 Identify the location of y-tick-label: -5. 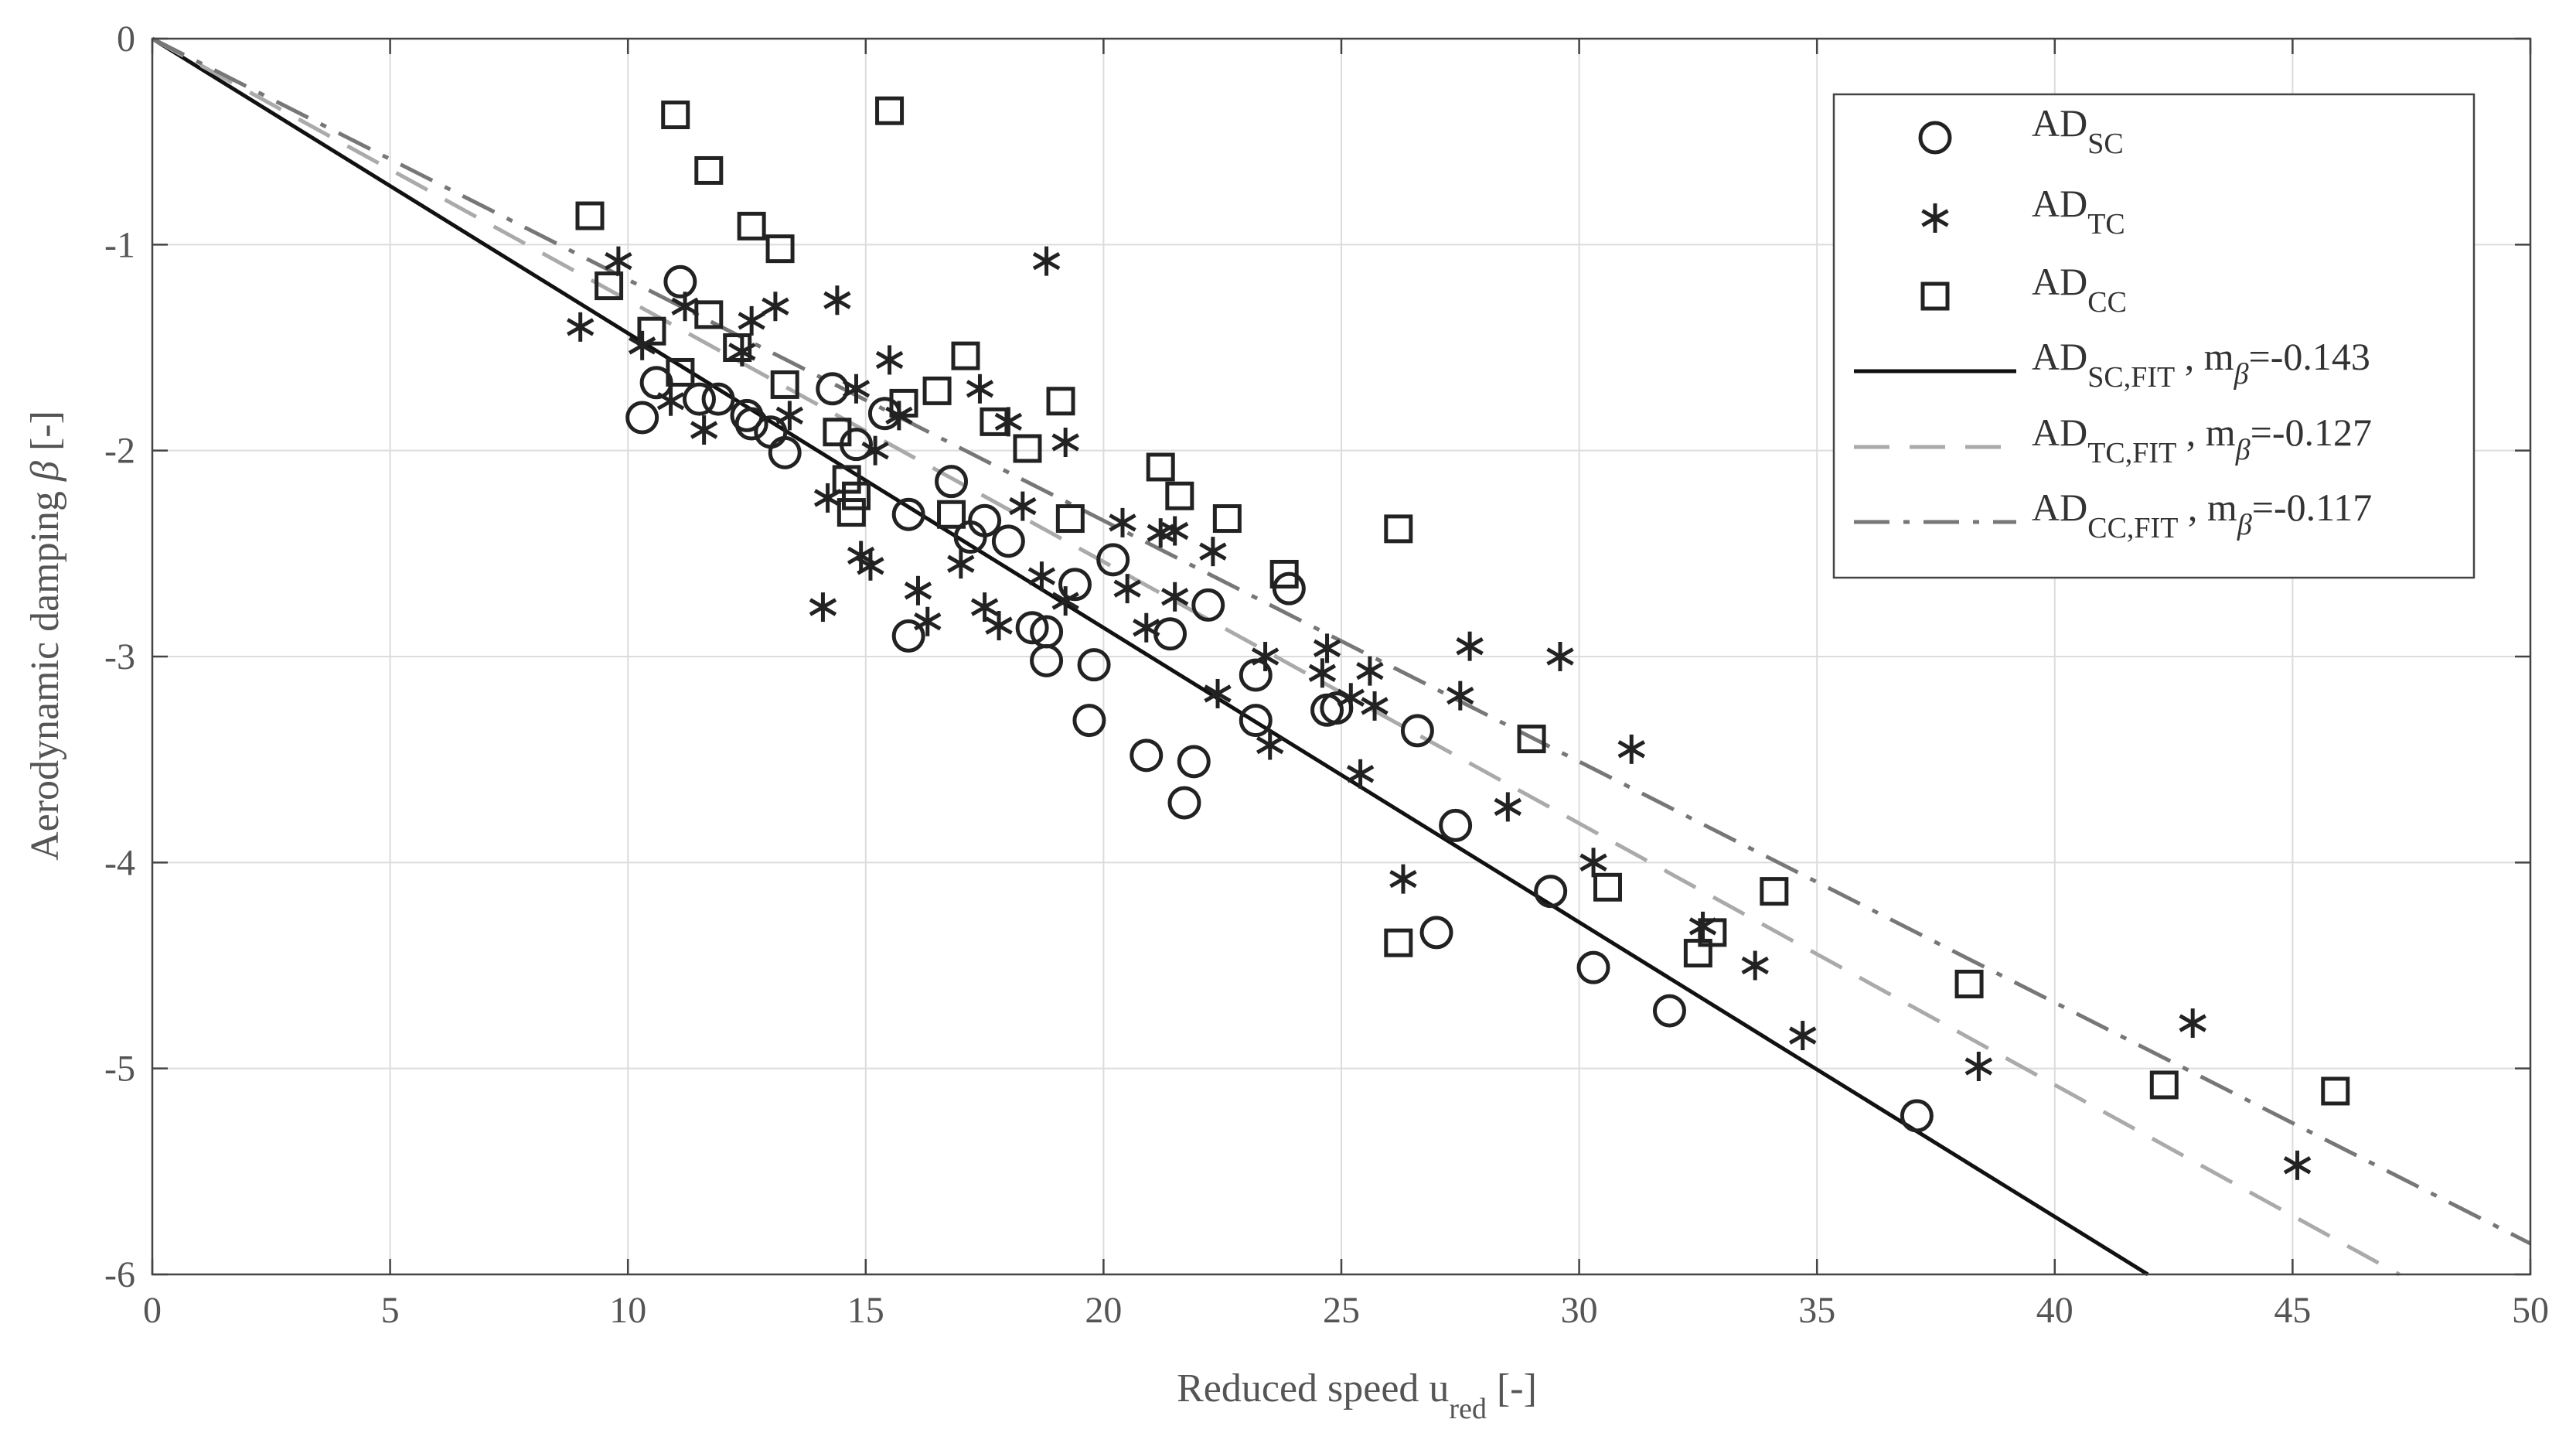
(119, 1069).